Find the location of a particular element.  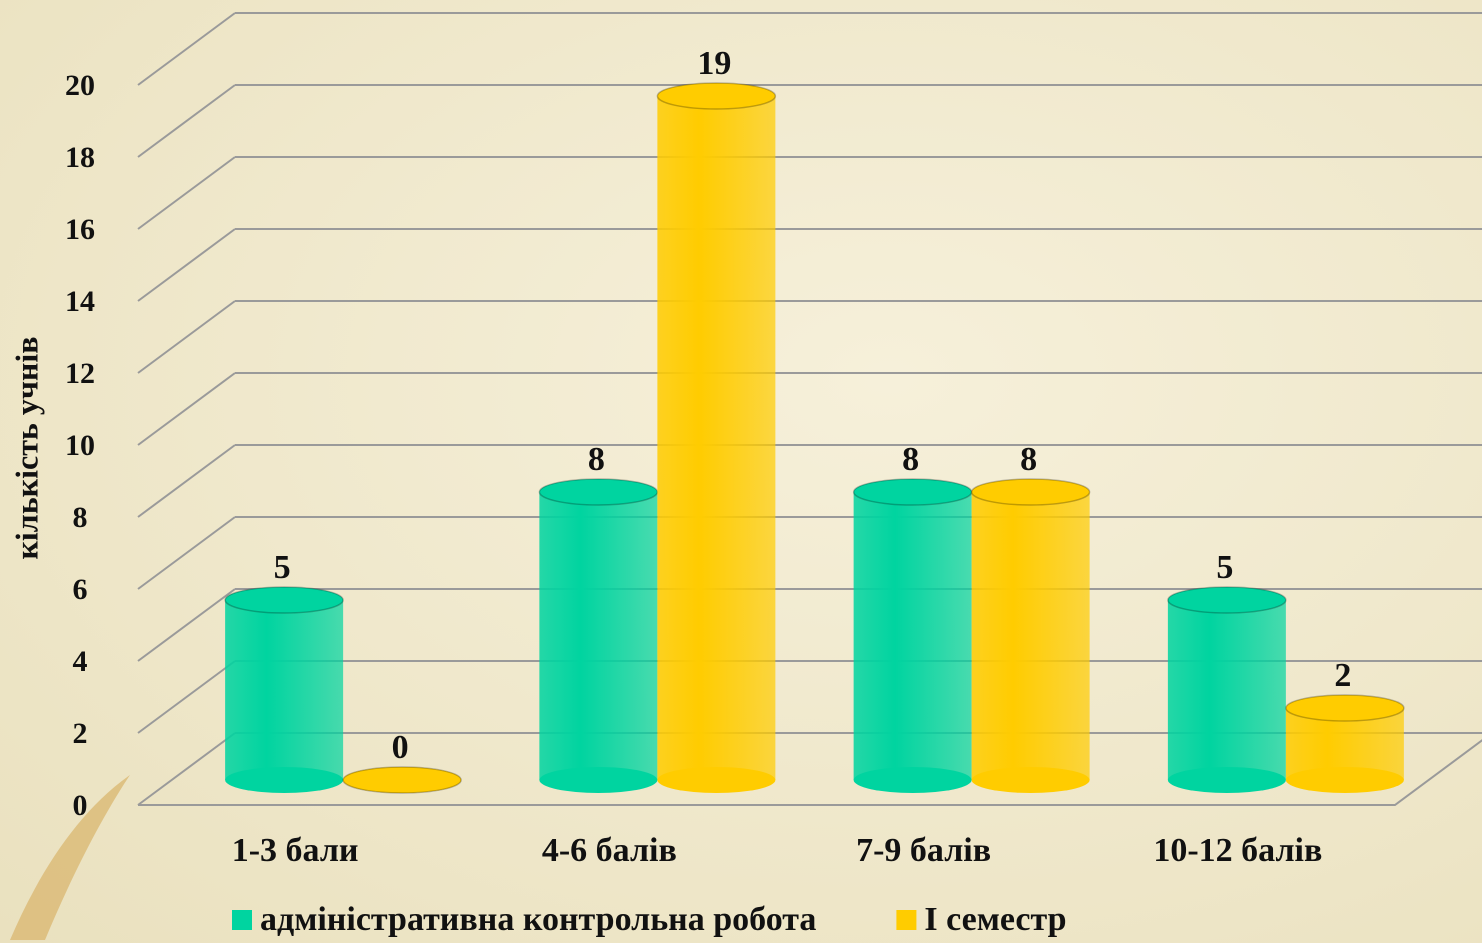

y-axis-label: кількість учнів is located at coordinates (26, 447).